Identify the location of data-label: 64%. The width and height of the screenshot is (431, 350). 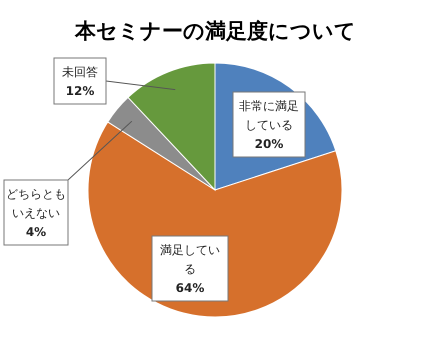
(190, 288).